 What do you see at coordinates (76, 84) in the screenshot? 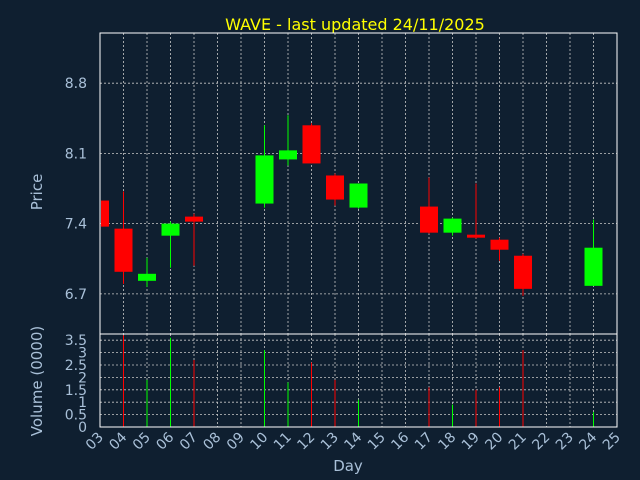
I see `price-tick-label: 8.8` at bounding box center [76, 84].